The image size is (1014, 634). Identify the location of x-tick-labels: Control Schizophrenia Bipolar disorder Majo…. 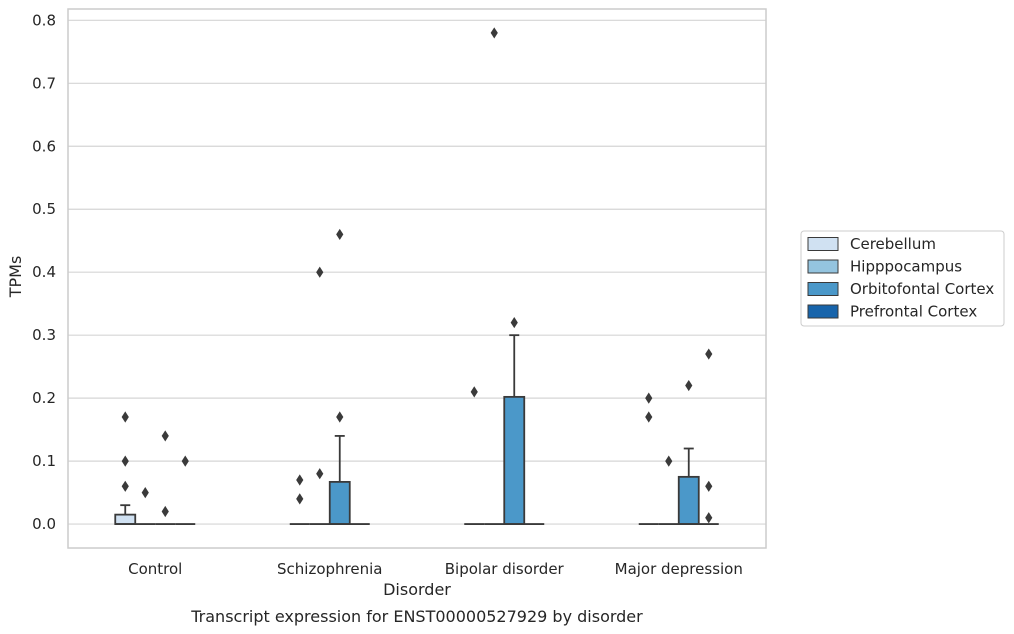
(435, 569).